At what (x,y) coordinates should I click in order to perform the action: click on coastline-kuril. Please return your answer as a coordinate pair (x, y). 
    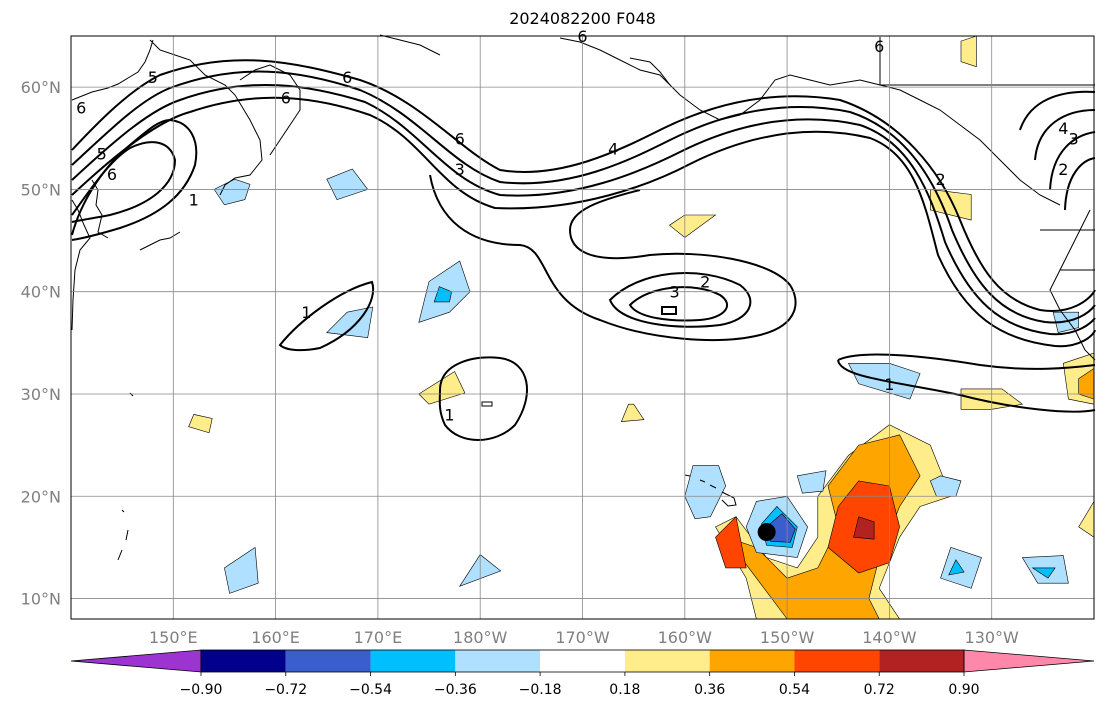
    Looking at the image, I should click on (160, 241).